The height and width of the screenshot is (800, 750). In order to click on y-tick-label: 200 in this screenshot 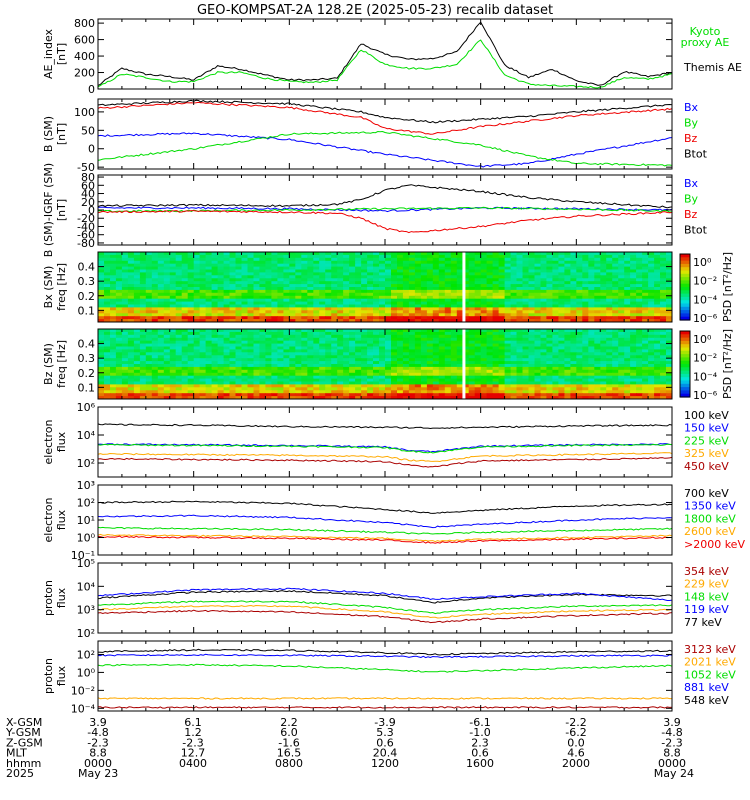, I will do `click(84, 73)`.